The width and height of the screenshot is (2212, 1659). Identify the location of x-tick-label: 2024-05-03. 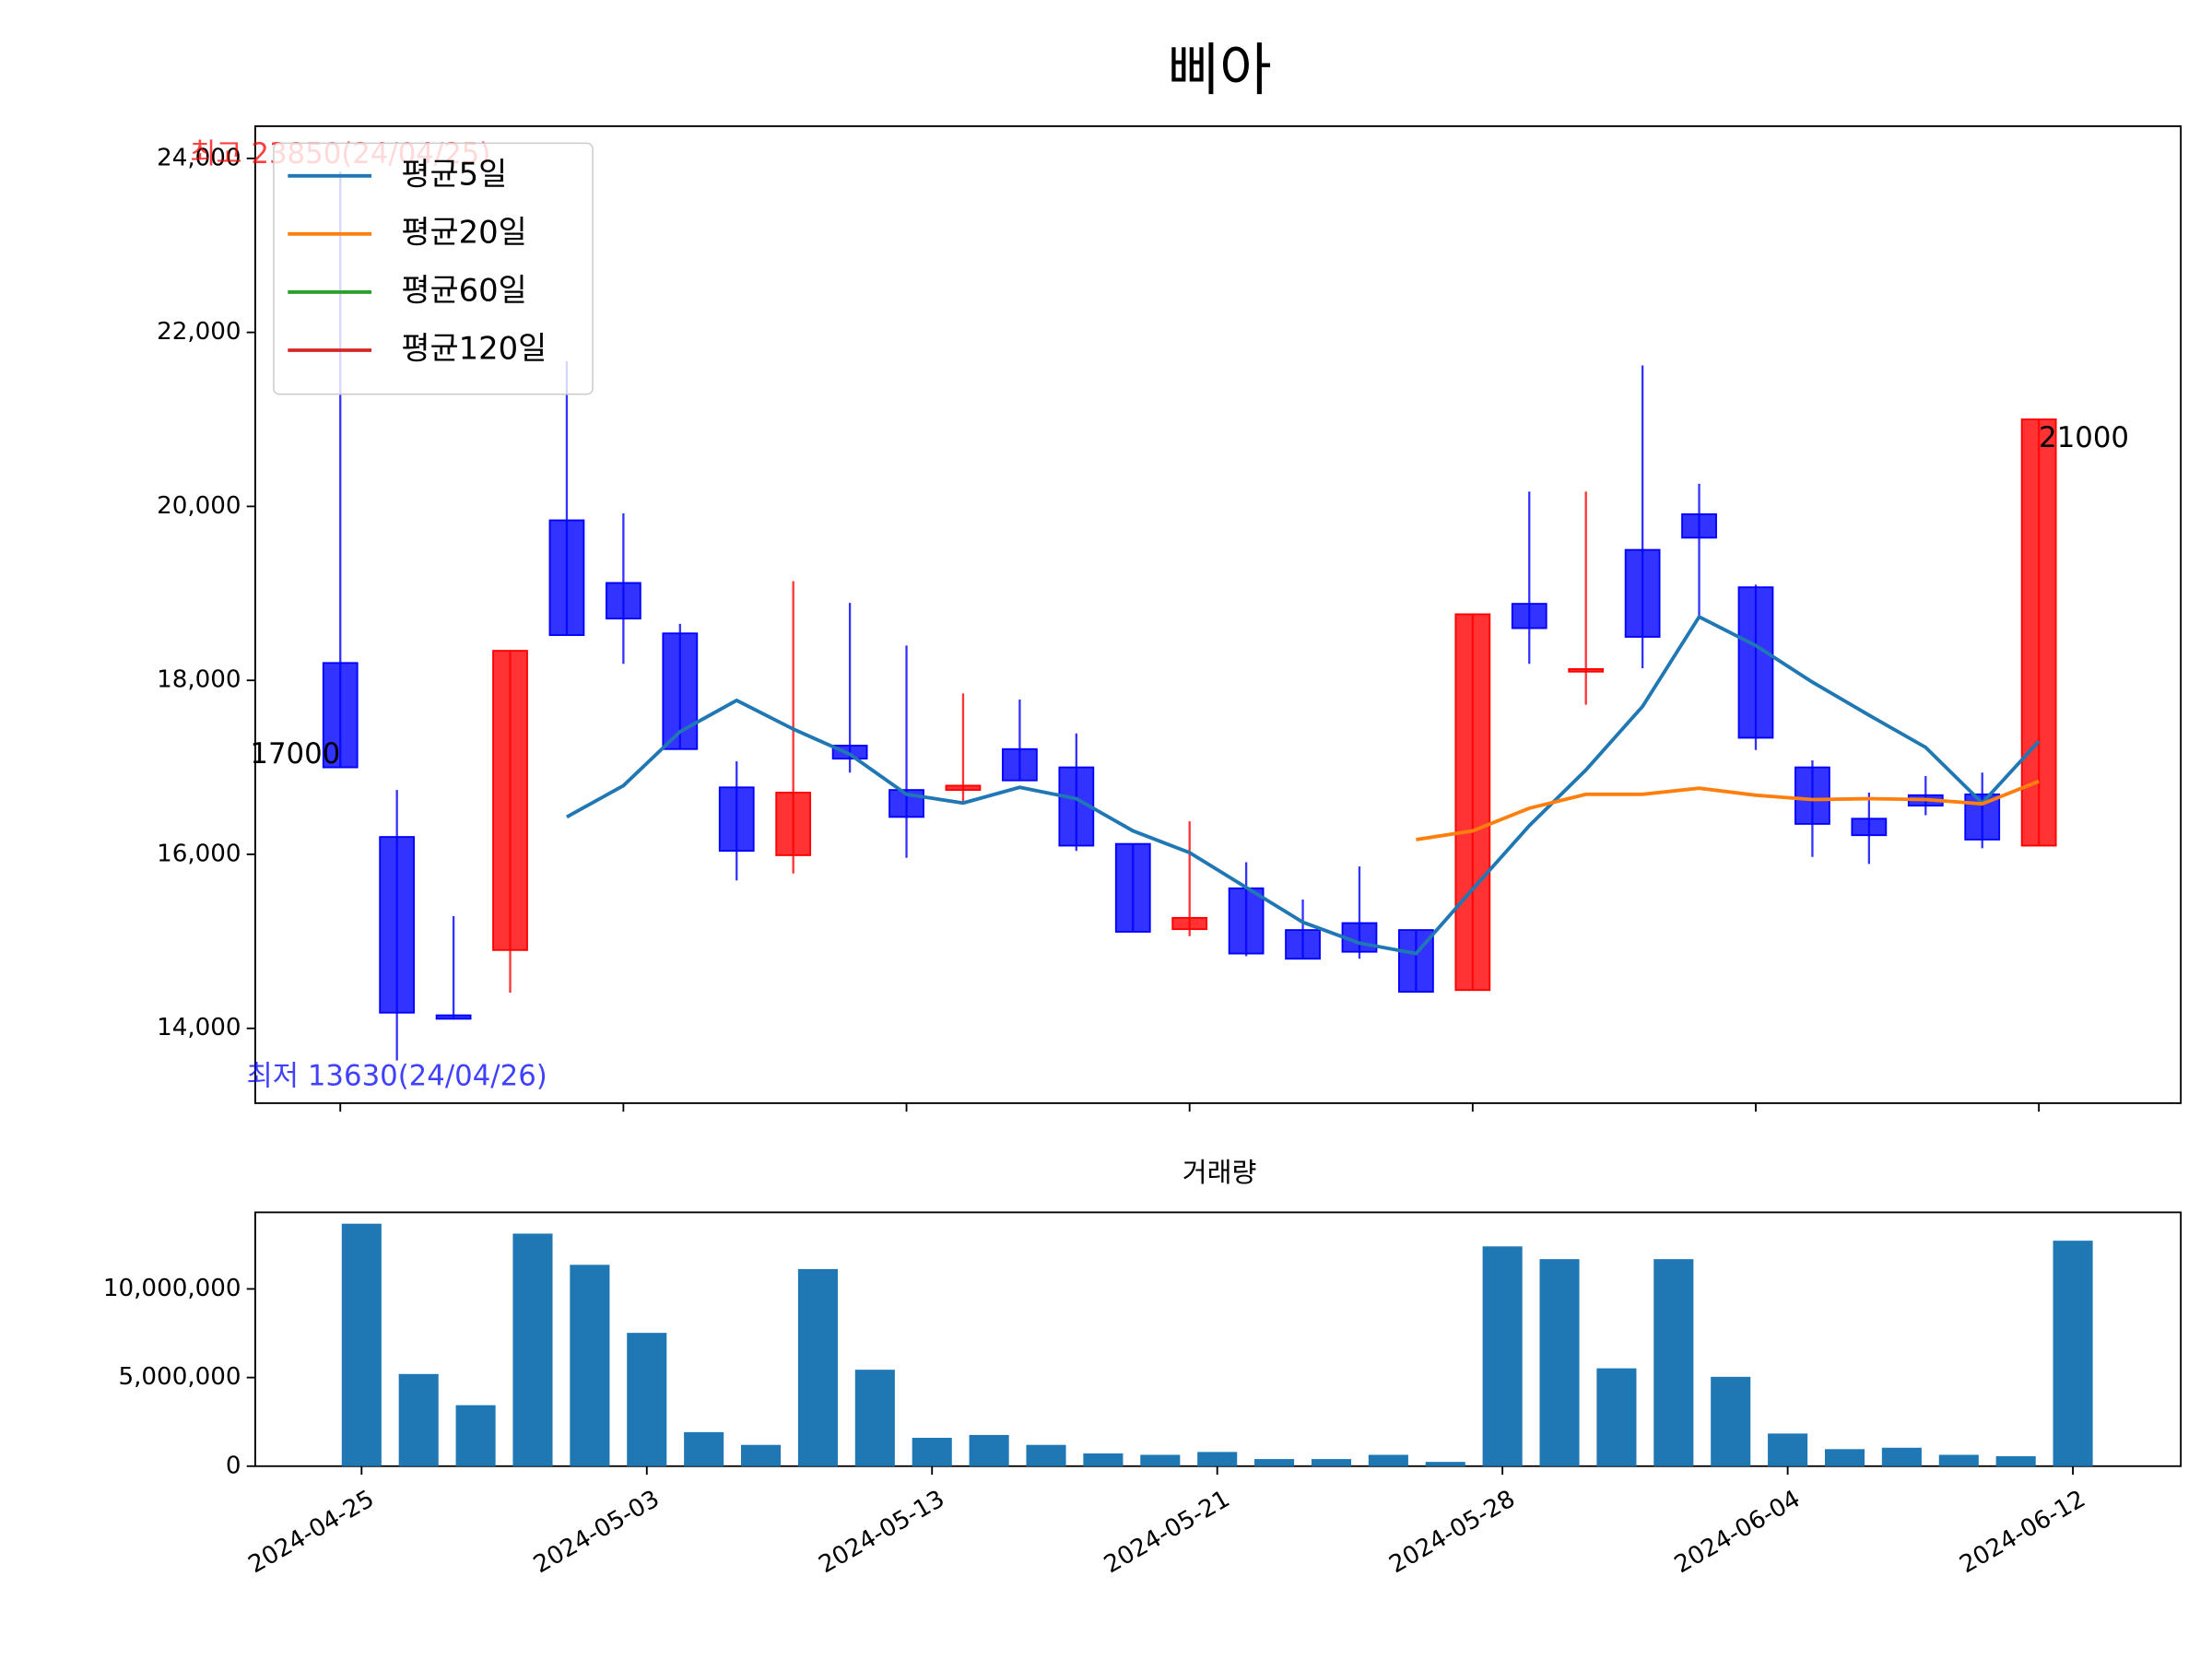
(597, 1532).